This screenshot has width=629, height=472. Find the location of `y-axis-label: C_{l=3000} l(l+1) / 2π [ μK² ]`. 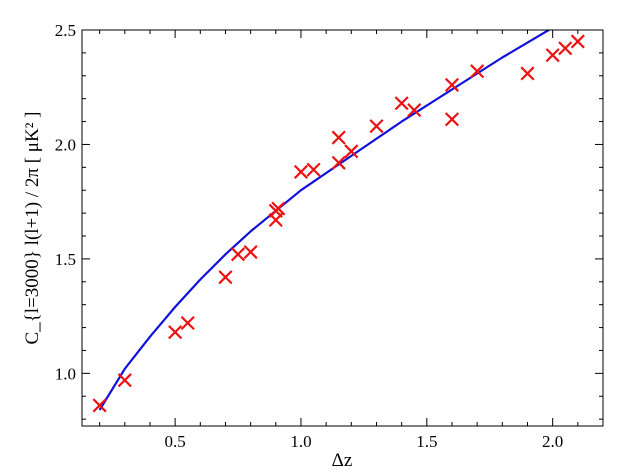

y-axis-label: C_{l=3000} l(l+1) / 2π [ μK² ] is located at coordinates (32, 228).